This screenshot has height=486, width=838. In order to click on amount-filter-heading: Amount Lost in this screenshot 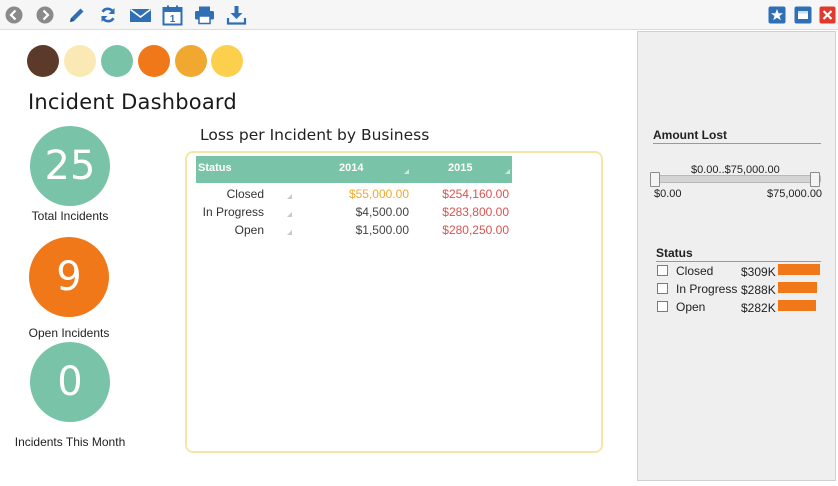, I will do `click(737, 136)`.